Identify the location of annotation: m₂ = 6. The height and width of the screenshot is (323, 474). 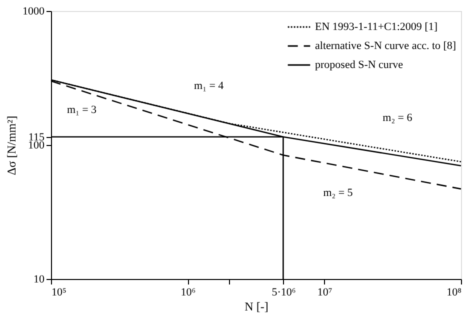
(397, 118).